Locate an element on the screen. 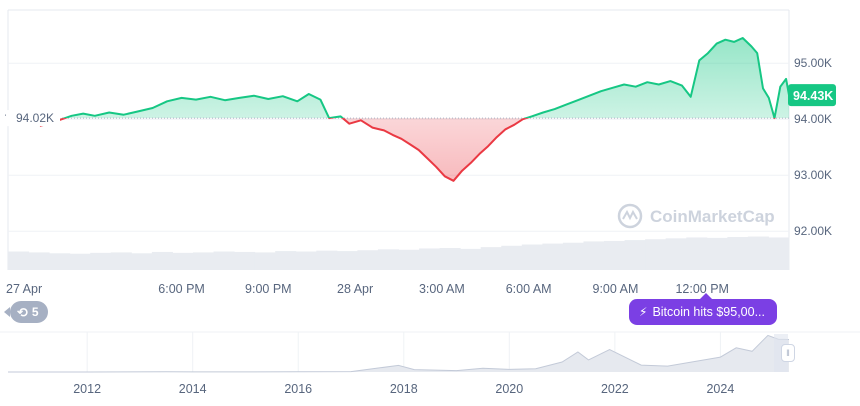  baseline-label-bg is located at coordinates (32, 118).